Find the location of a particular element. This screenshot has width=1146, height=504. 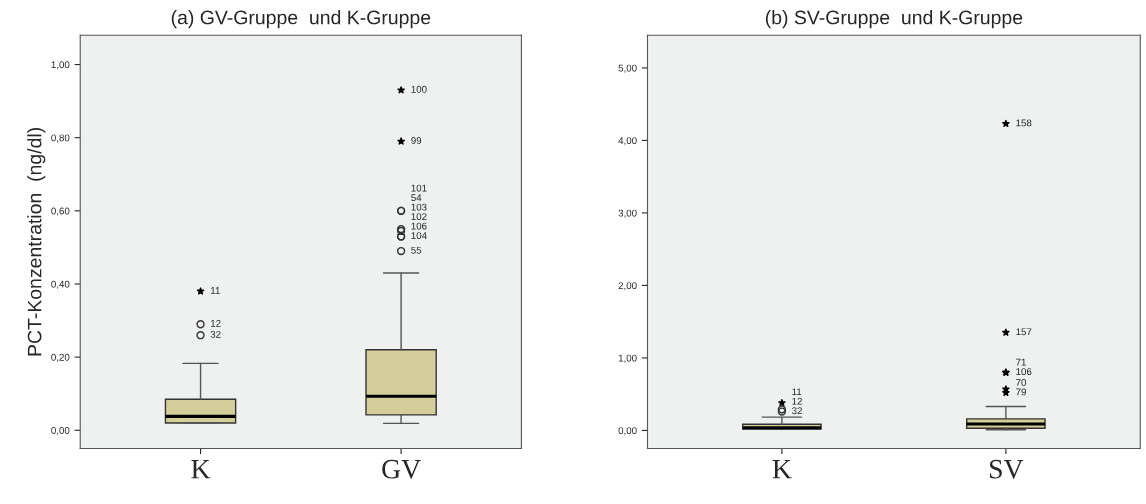

annotation: 158 is located at coordinates (1024, 123).